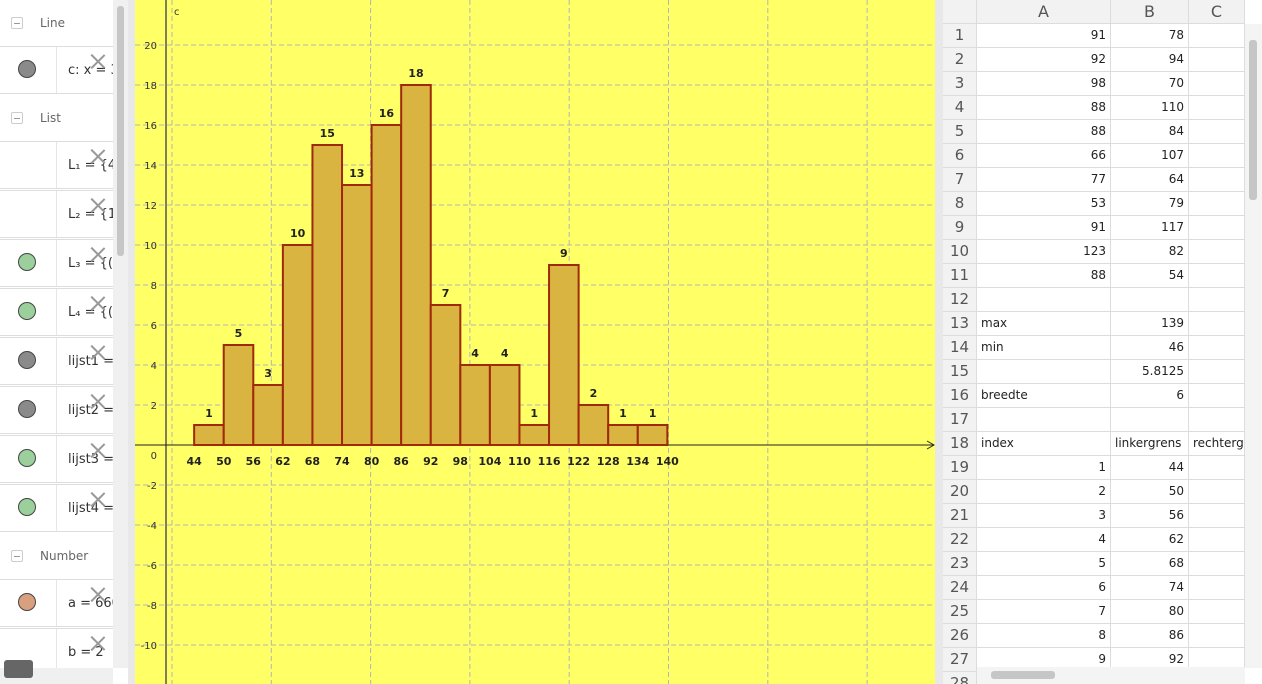 Image resolution: width=1262 pixels, height=684 pixels. Describe the element at coordinates (1150, 348) in the screenshot. I see `cell: 46` at that location.